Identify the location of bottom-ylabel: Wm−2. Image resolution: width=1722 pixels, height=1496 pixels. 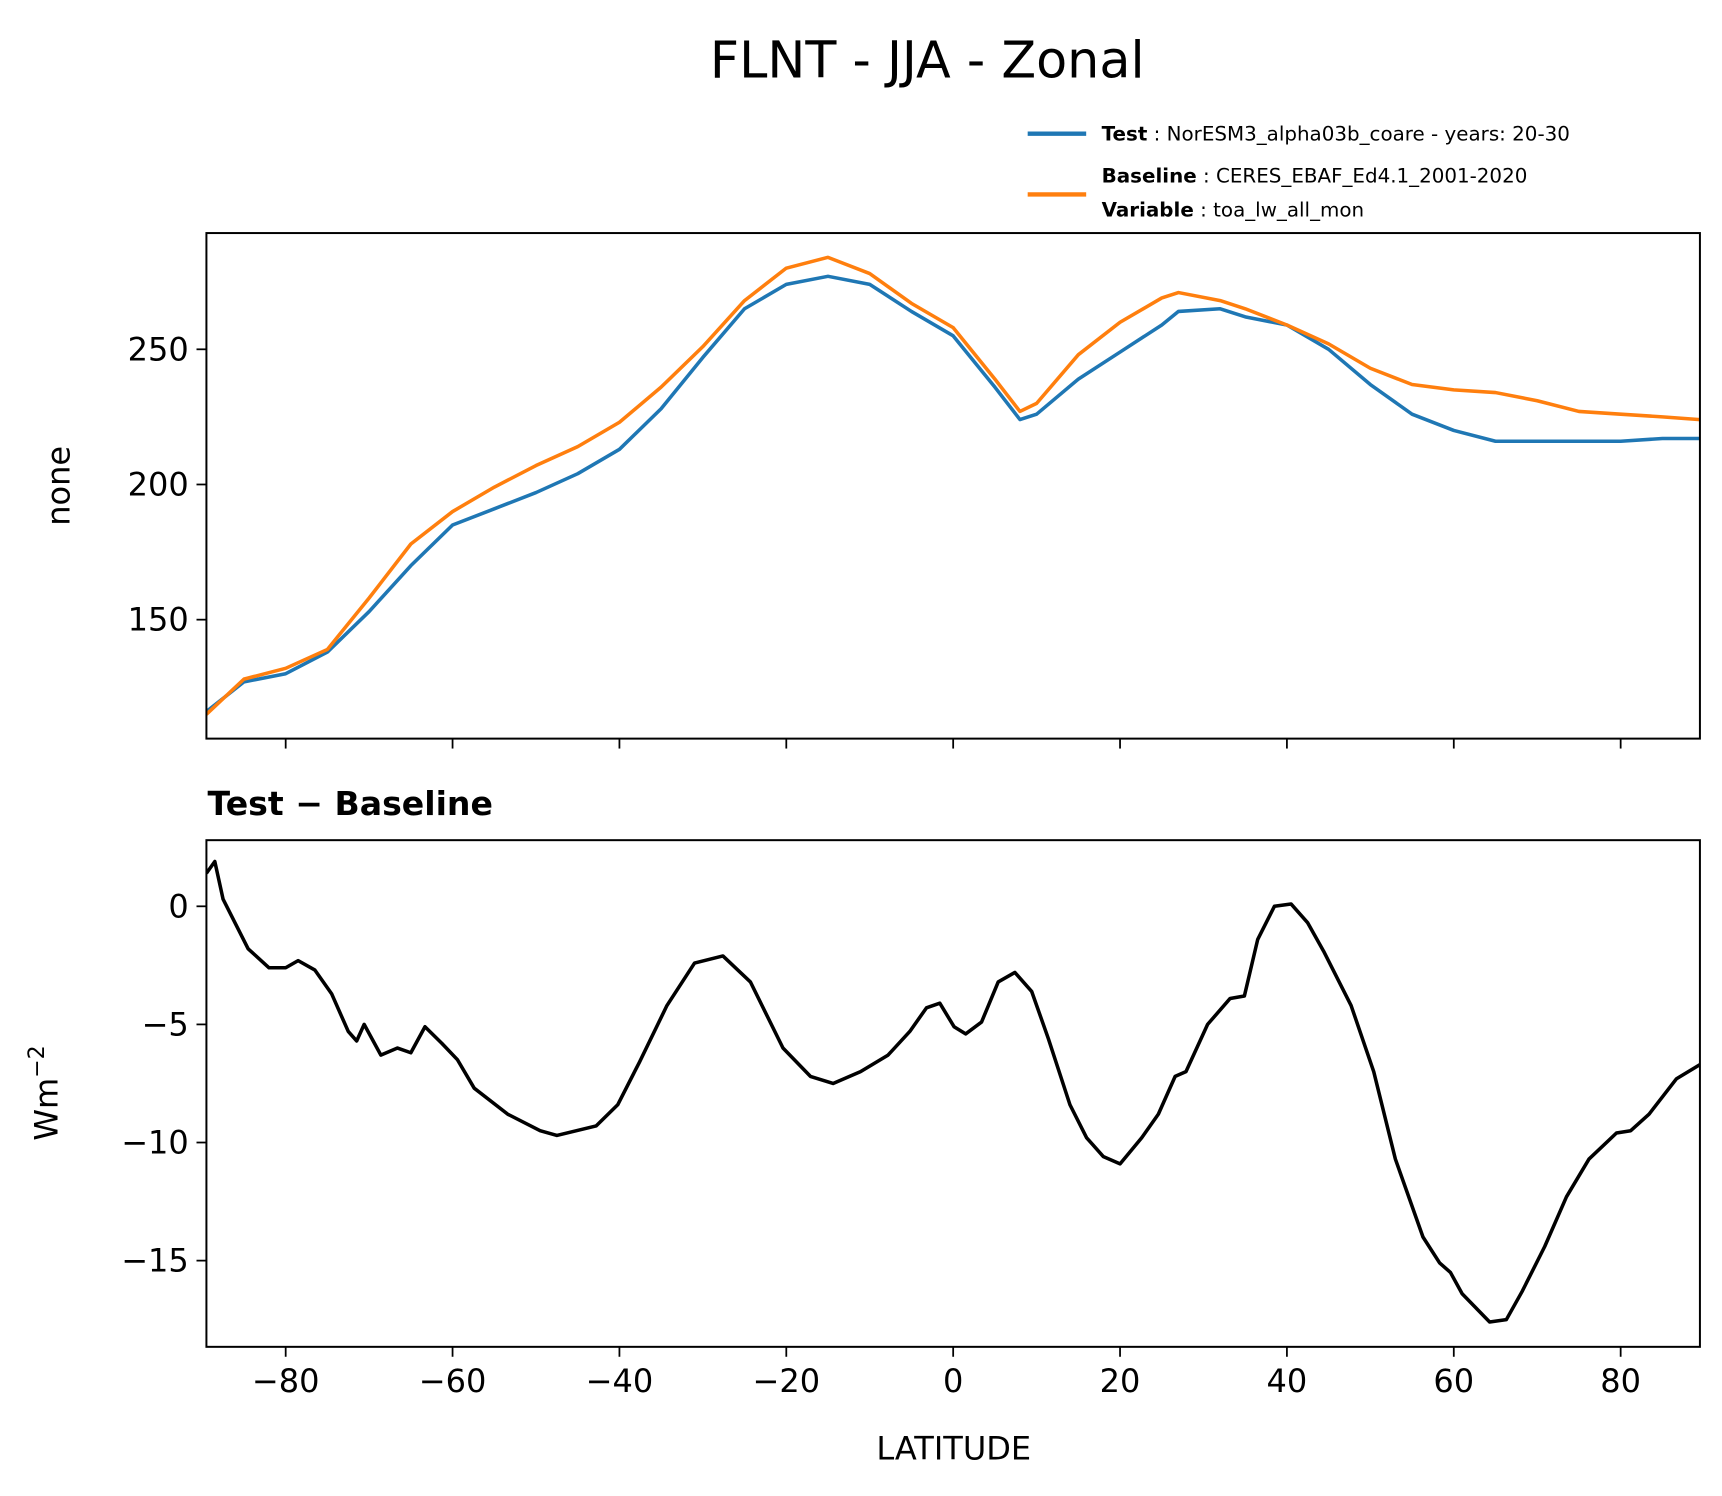
(45, 1092).